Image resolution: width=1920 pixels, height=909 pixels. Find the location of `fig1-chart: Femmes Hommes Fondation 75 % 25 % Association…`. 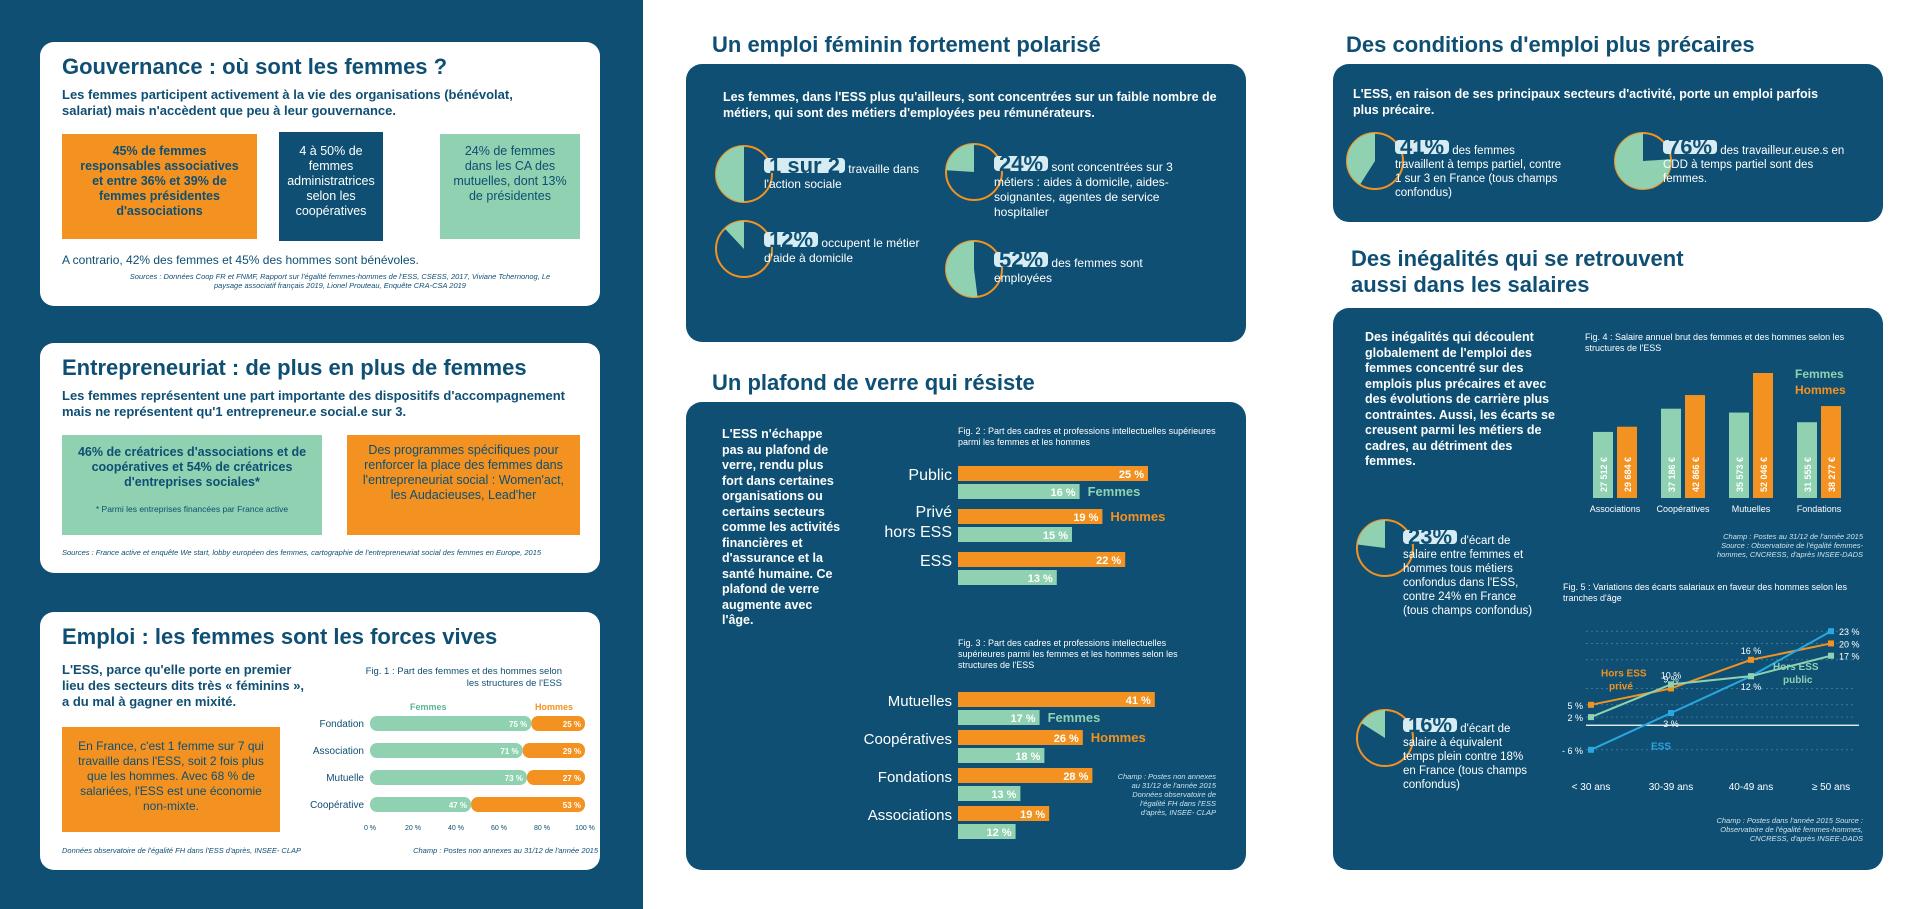

fig1-chart: Femmes Hommes Fondation 75 % 25 % Association… is located at coordinates (452, 767).